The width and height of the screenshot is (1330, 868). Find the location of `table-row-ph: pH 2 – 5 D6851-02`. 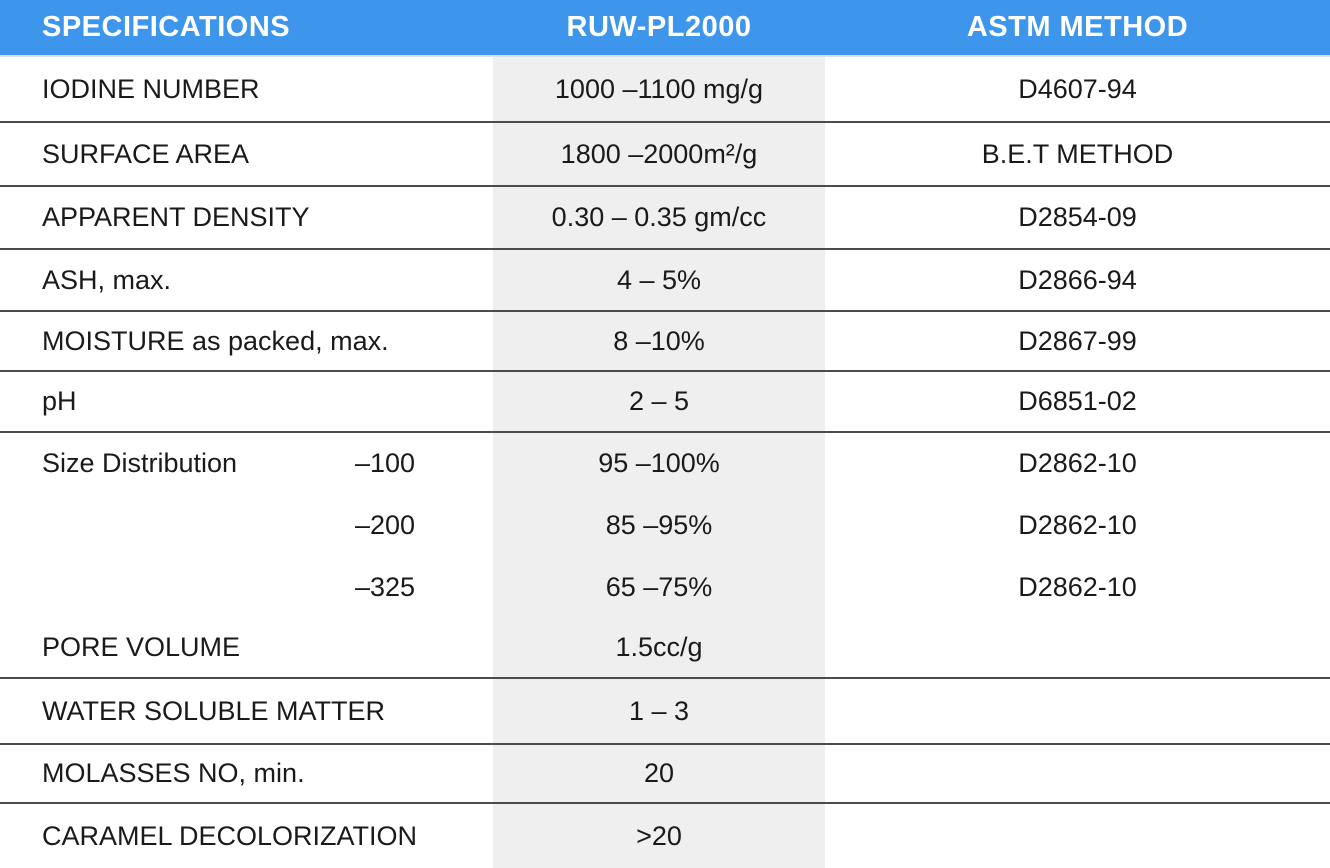

table-row-ph: pH 2 – 5 D6851-02 is located at coordinates (665, 402).